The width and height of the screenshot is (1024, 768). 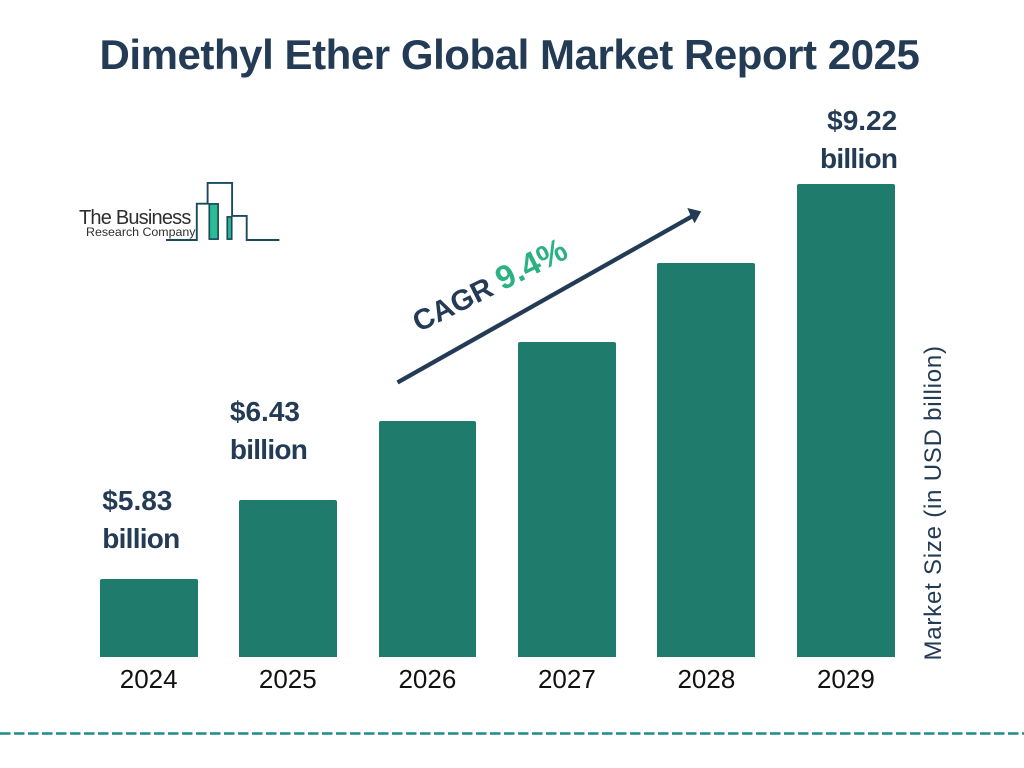 What do you see at coordinates (489, 284) in the screenshot?
I see `svg-text: CAGR 9.4%` at bounding box center [489, 284].